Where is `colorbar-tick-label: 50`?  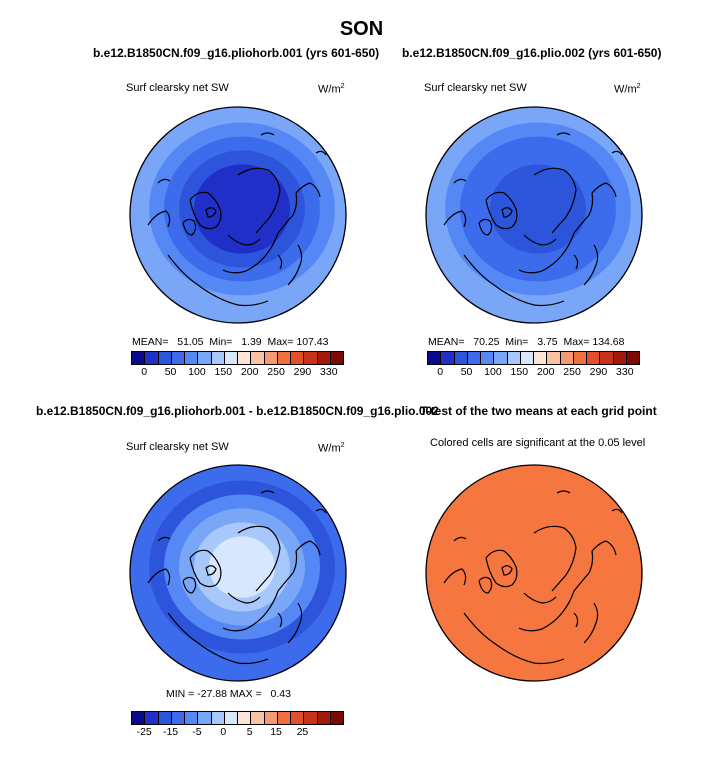 colorbar-tick-label: 50 is located at coordinates (170, 372).